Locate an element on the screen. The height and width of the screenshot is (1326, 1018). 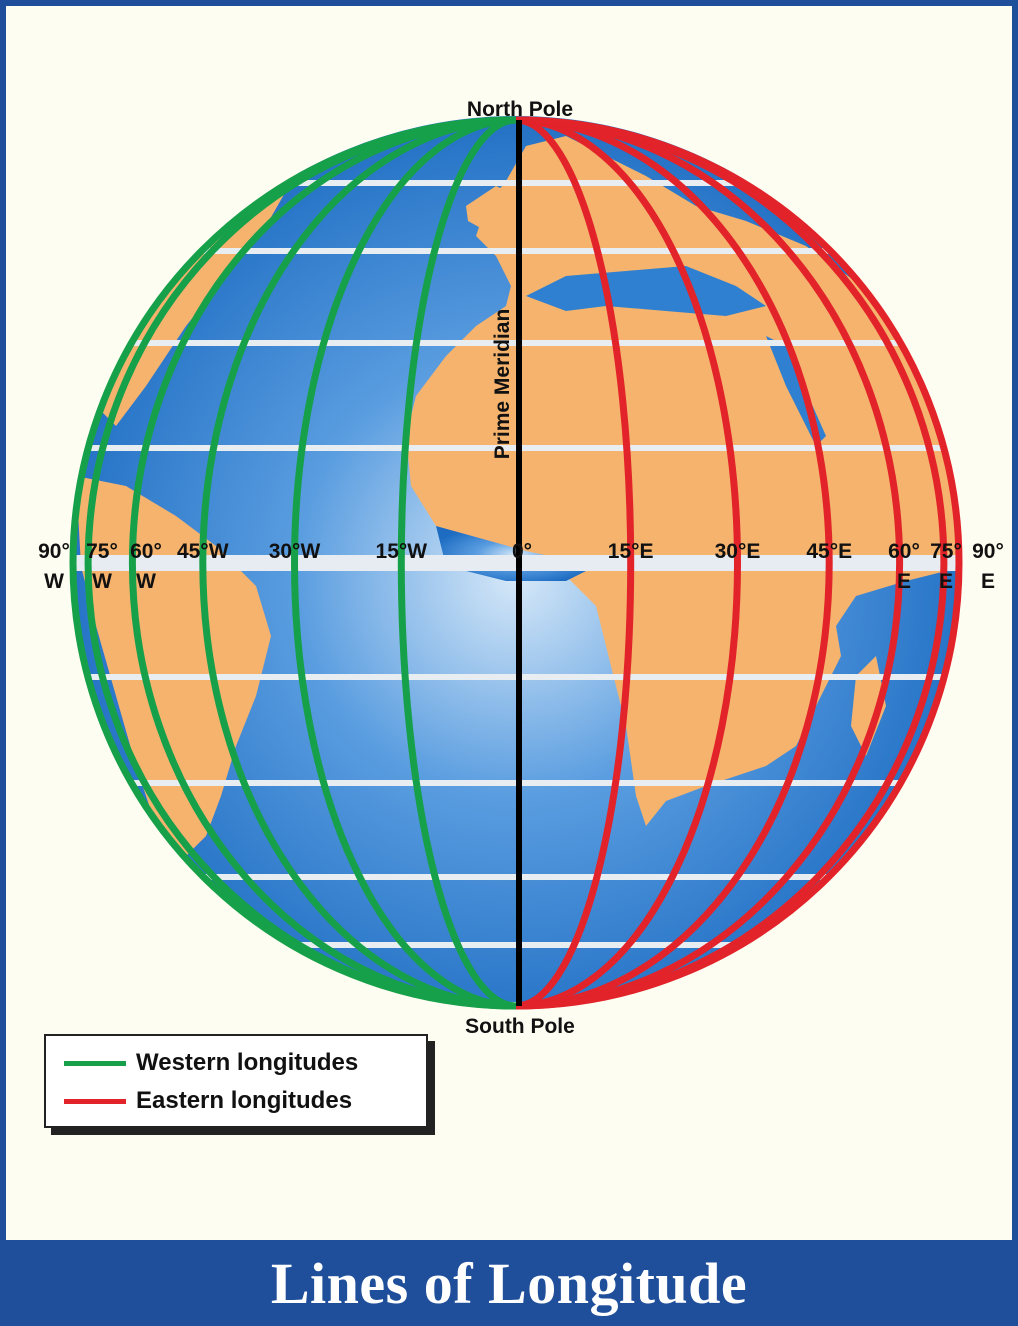
legend-label-western: Western longitudes is located at coordinates (247, 1062).